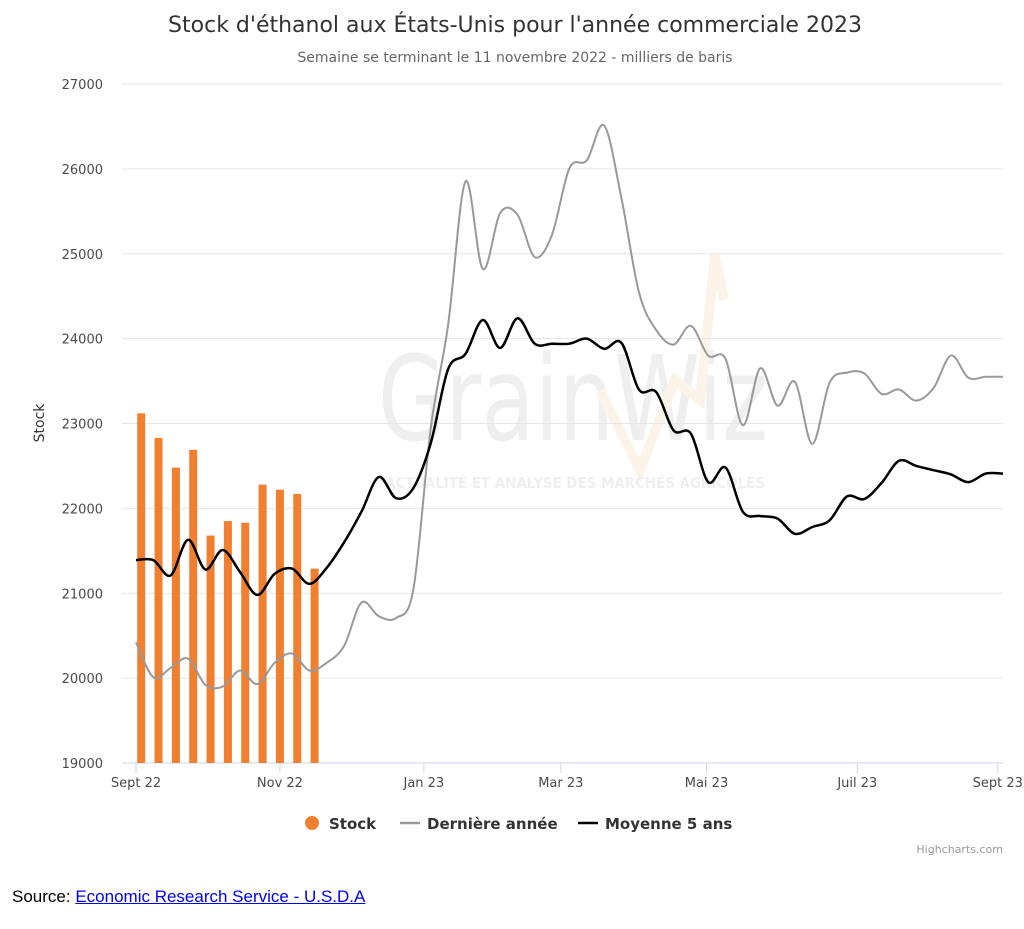 This screenshot has height=929, width=1024. I want to click on source-label: Source:, so click(41, 896).